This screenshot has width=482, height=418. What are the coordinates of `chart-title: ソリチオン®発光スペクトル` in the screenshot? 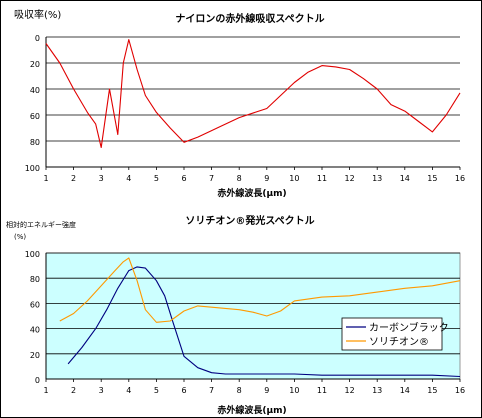 It's located at (249, 220).